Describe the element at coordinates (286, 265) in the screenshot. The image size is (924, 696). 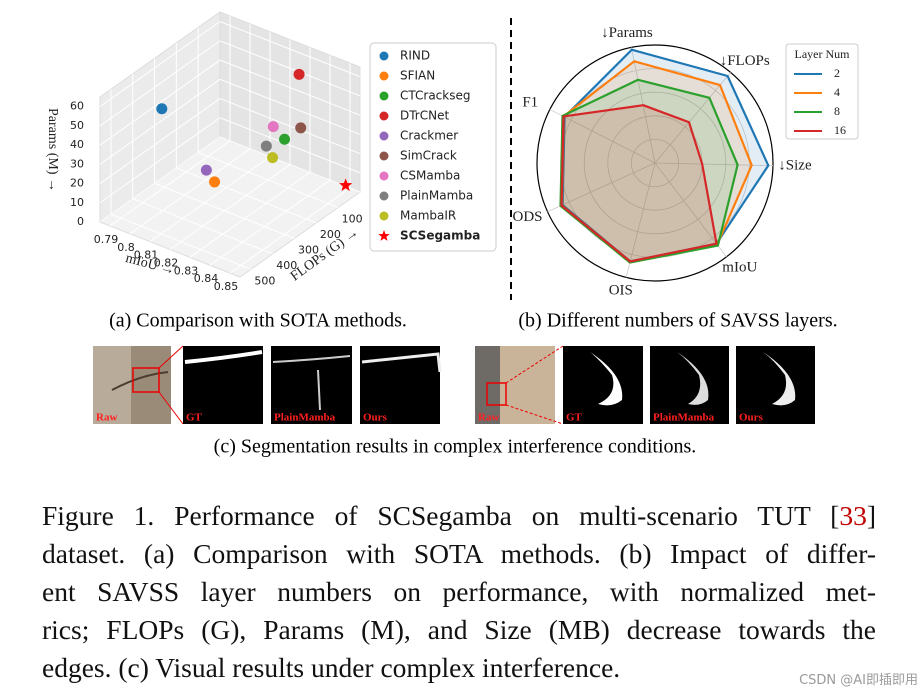
I see `y-tick-label: 400` at that location.